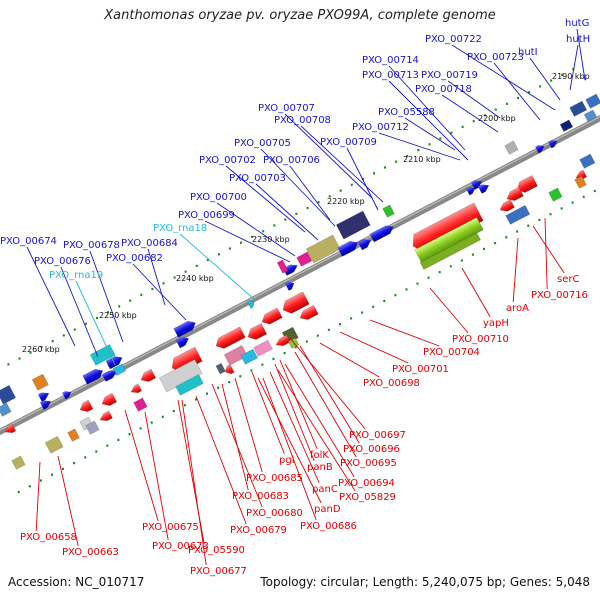 This screenshot has width=600, height=600. Describe the element at coordinates (195, 278) in the screenshot. I see `scale-tick-label: 2240 kbp` at that location.